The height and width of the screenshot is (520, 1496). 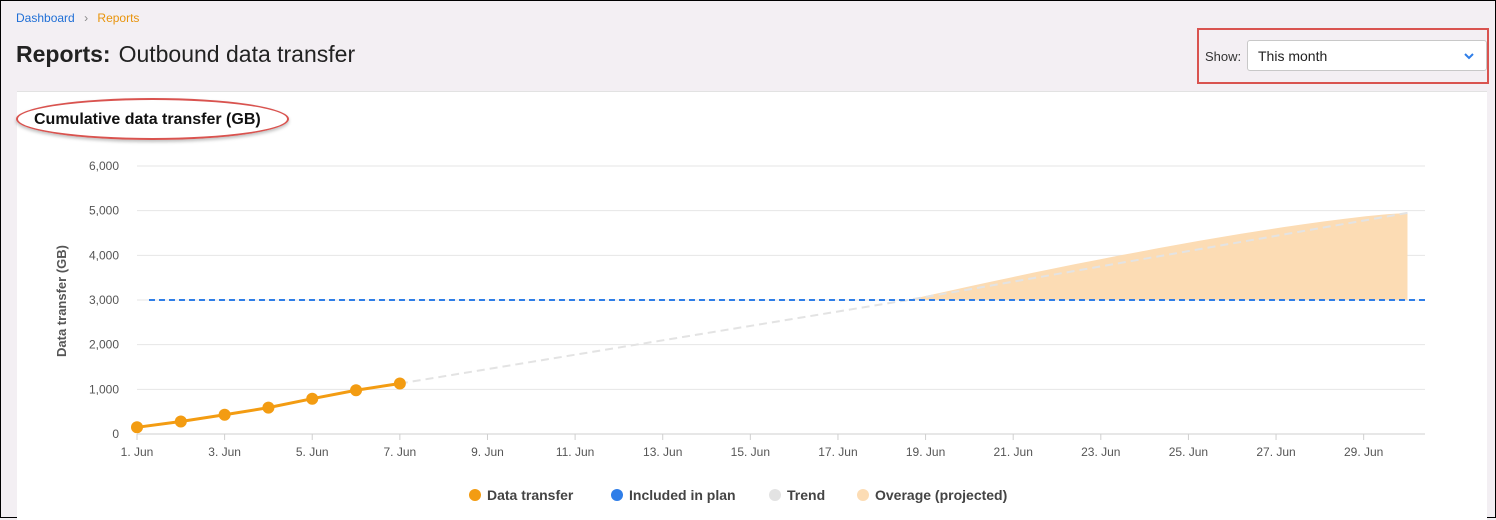 I want to click on title-highlight-ellipse, so click(x=152, y=119).